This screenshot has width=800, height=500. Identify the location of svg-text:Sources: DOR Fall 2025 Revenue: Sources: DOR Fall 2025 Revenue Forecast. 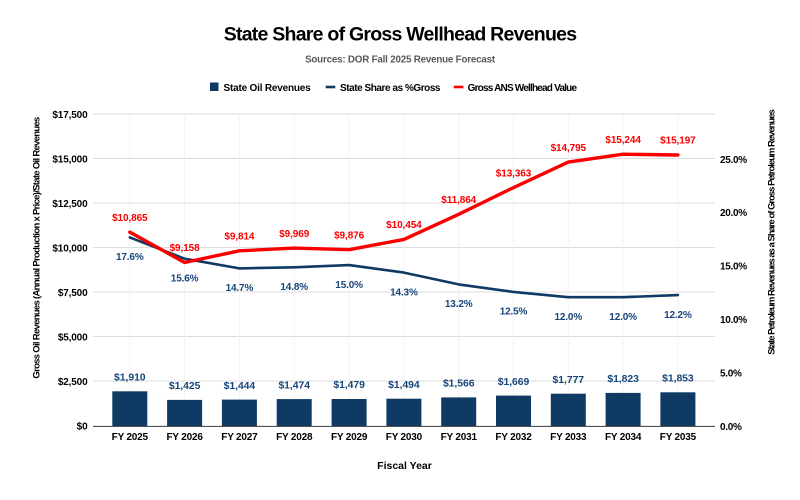
(400, 60).